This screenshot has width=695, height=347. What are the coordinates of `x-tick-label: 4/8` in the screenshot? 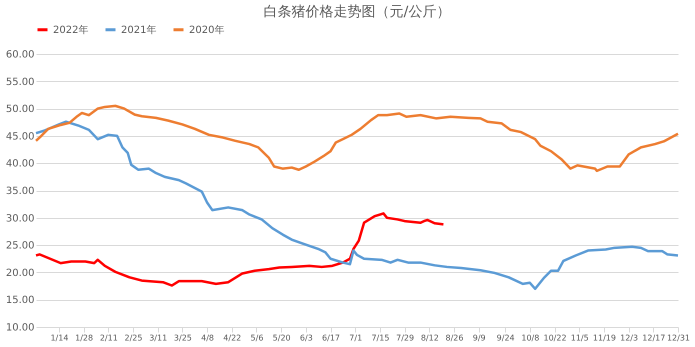 It's located at (207, 338).